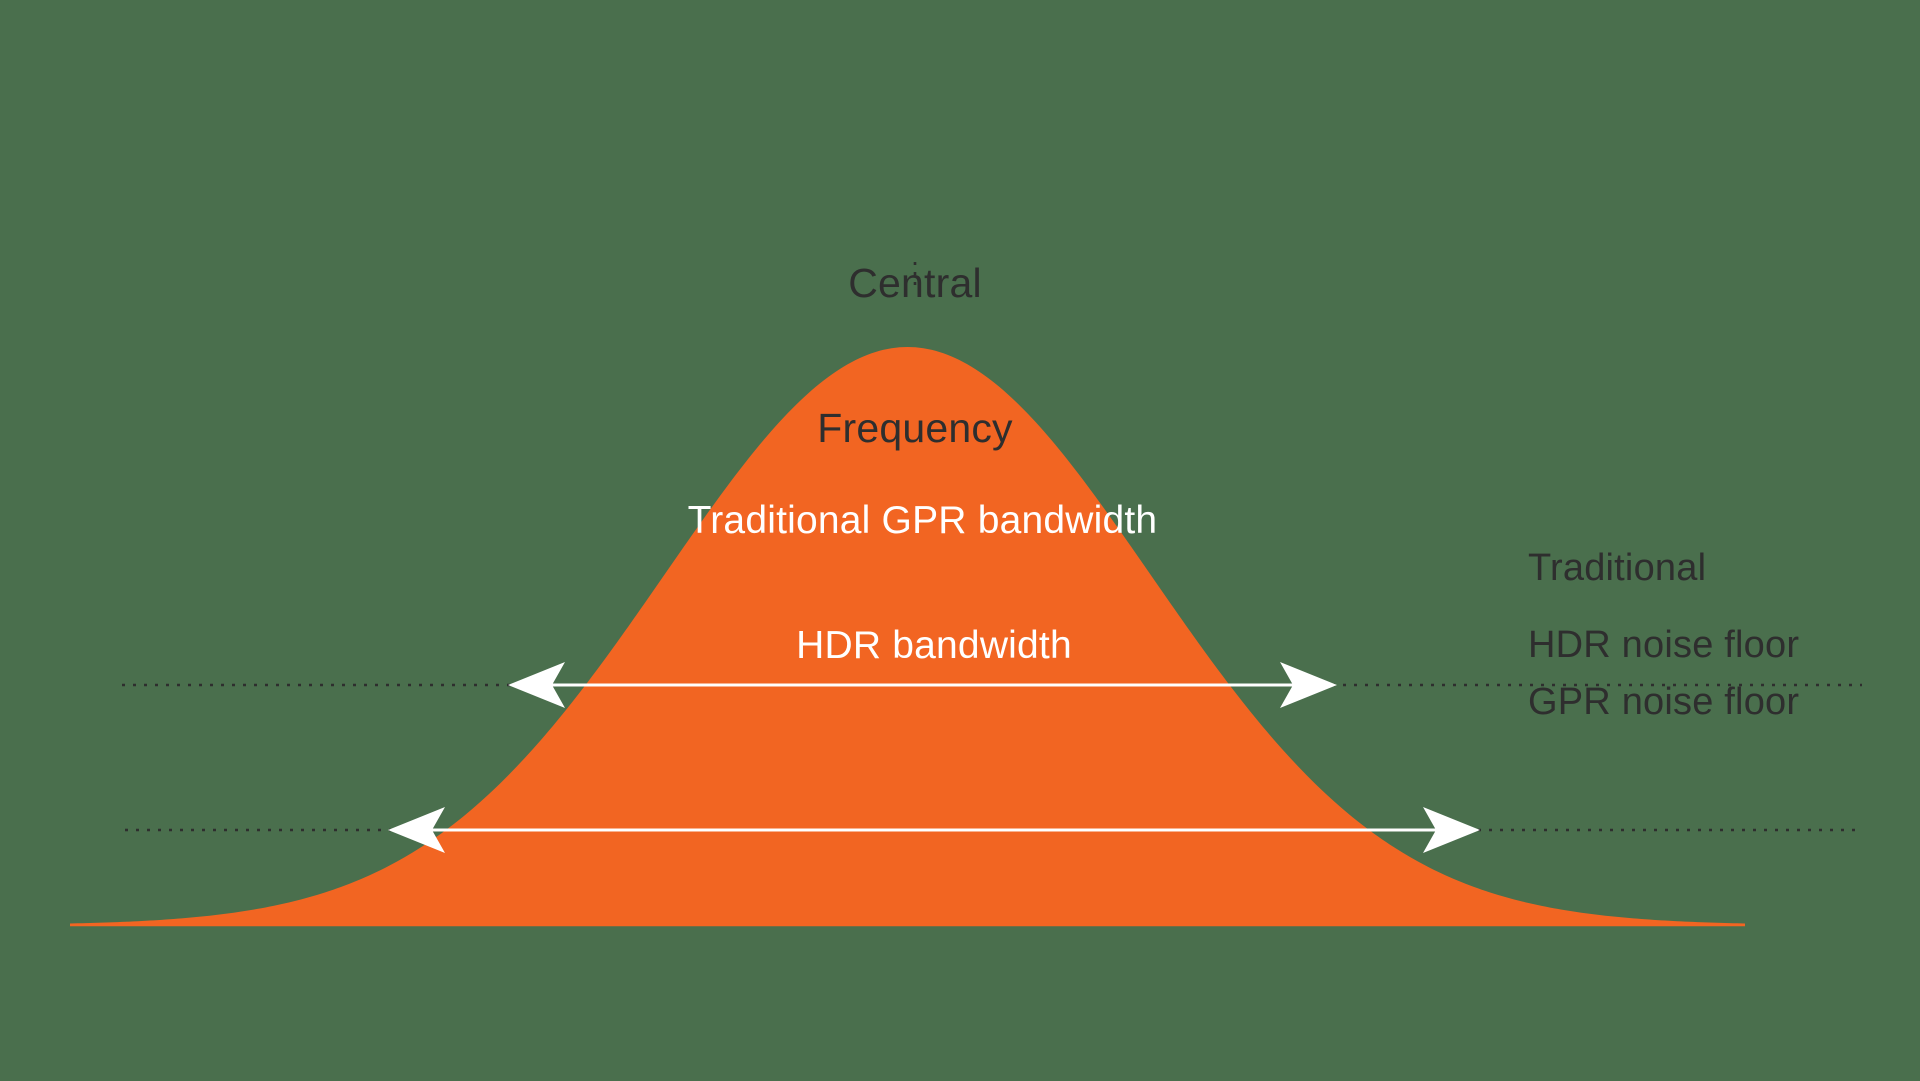 The image size is (1920, 1081). Describe the element at coordinates (915, 427) in the screenshot. I see `central-frequency-line-2: Frequency` at that location.